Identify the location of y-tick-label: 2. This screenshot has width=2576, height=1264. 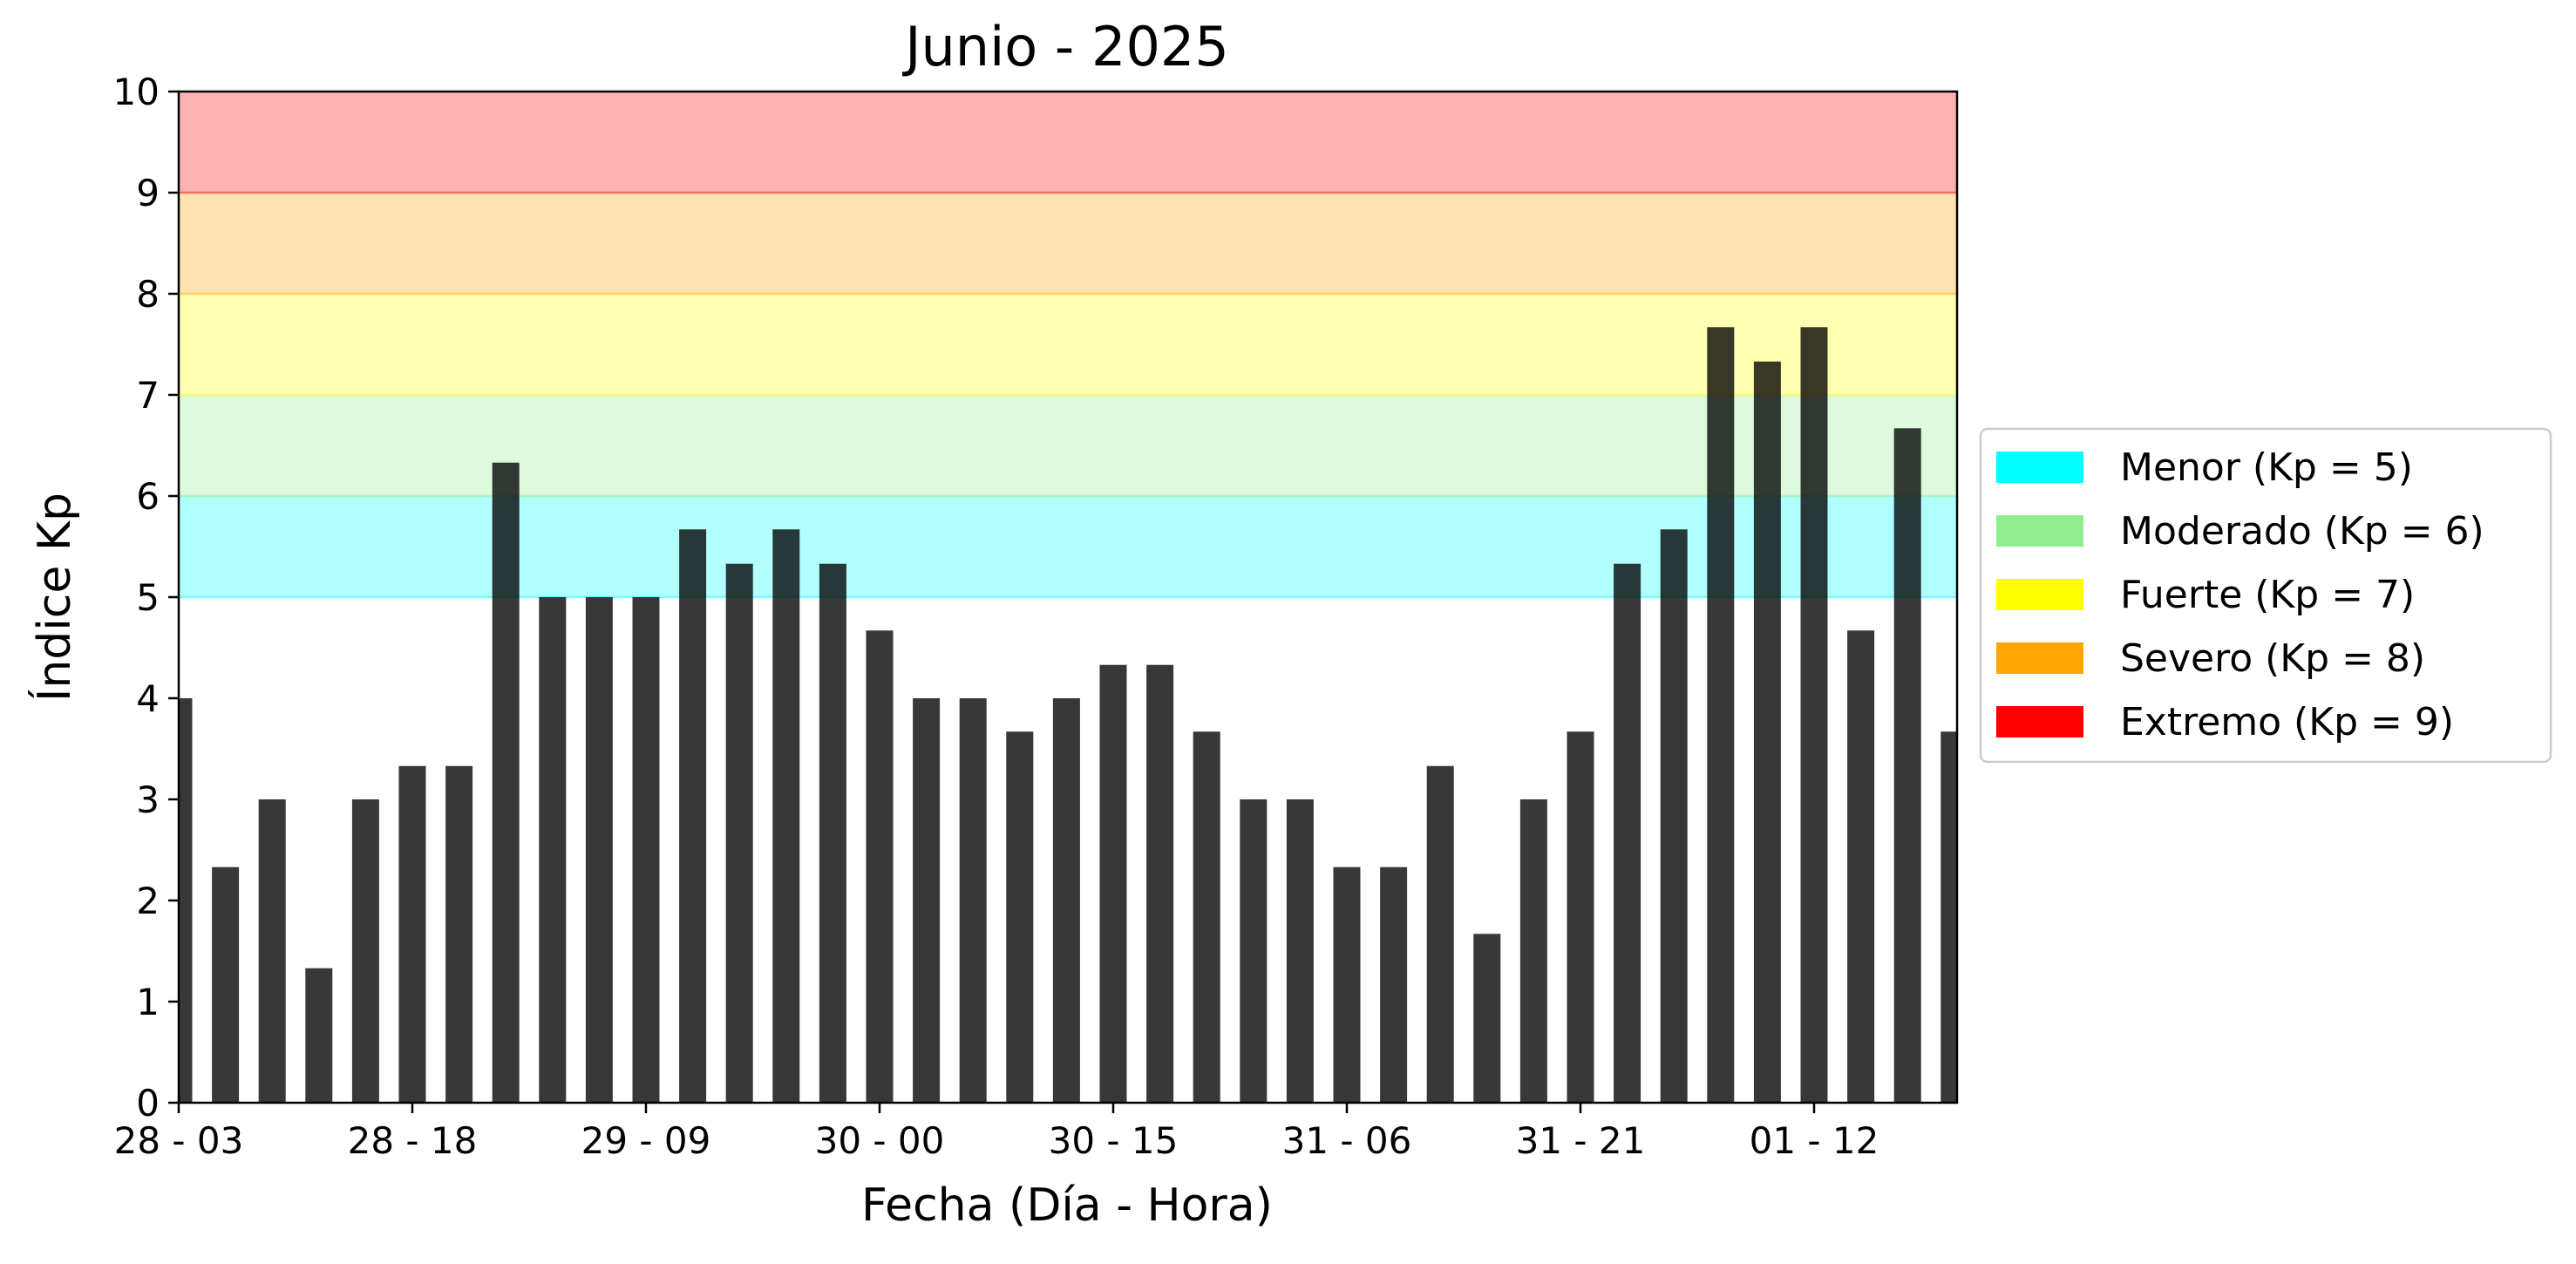
(148, 901).